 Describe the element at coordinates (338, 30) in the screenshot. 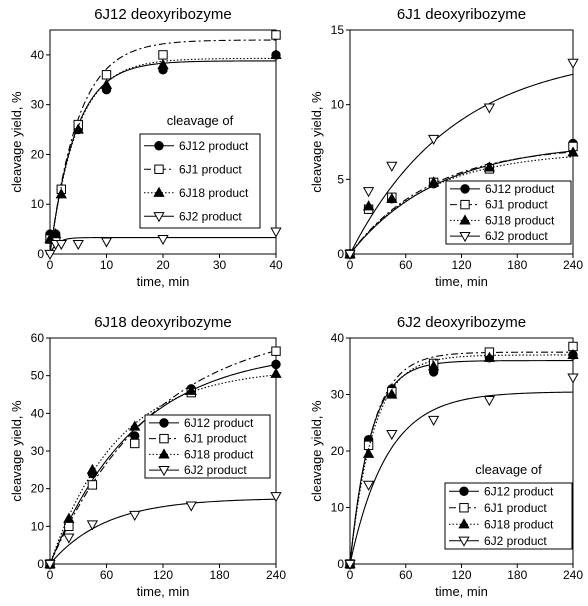

I see `y-tick-label: 15` at that location.